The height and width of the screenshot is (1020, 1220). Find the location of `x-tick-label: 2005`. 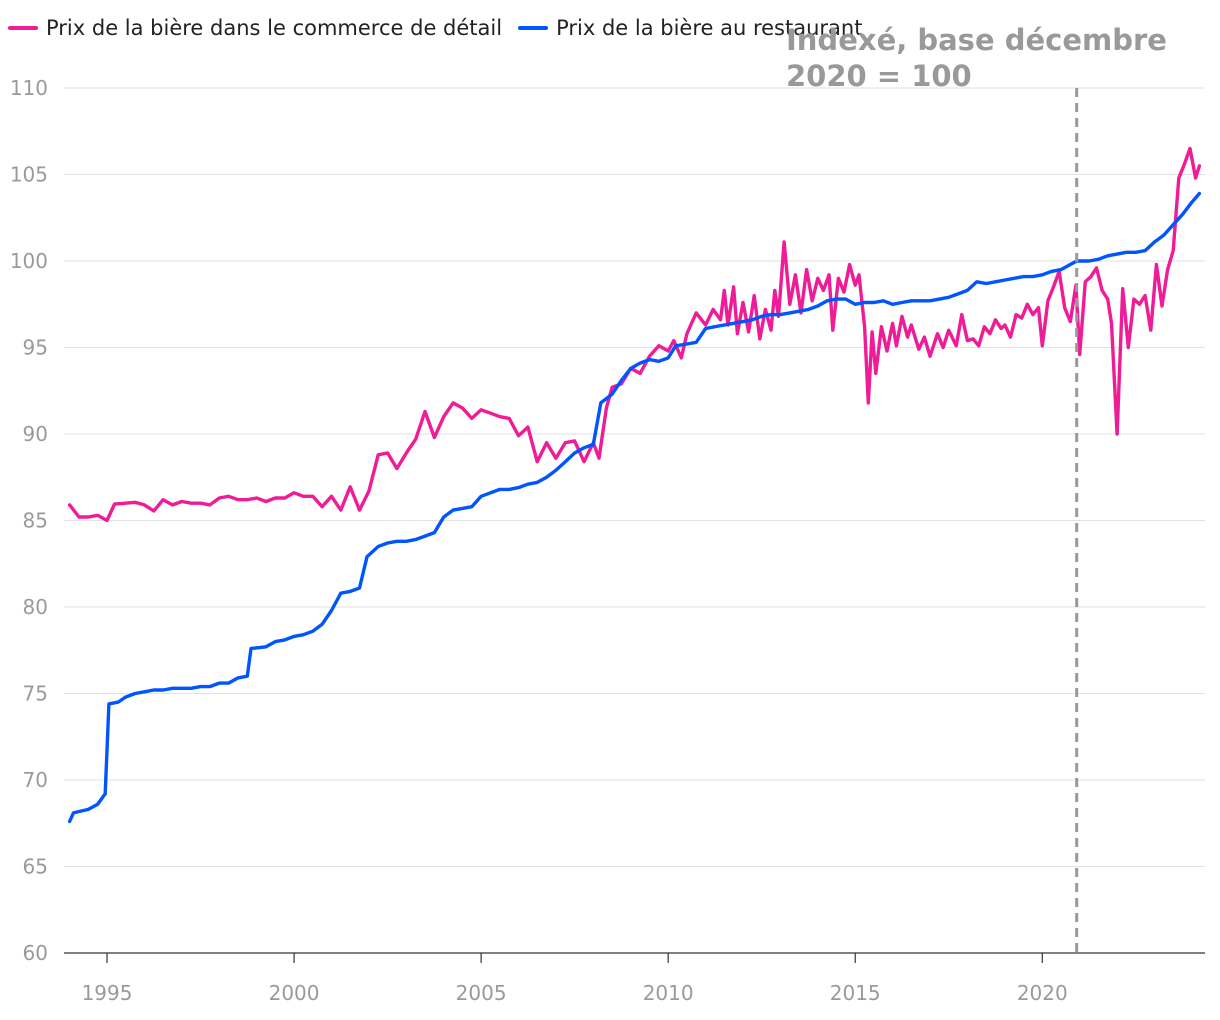

x-tick-label: 2005 is located at coordinates (481, 993).